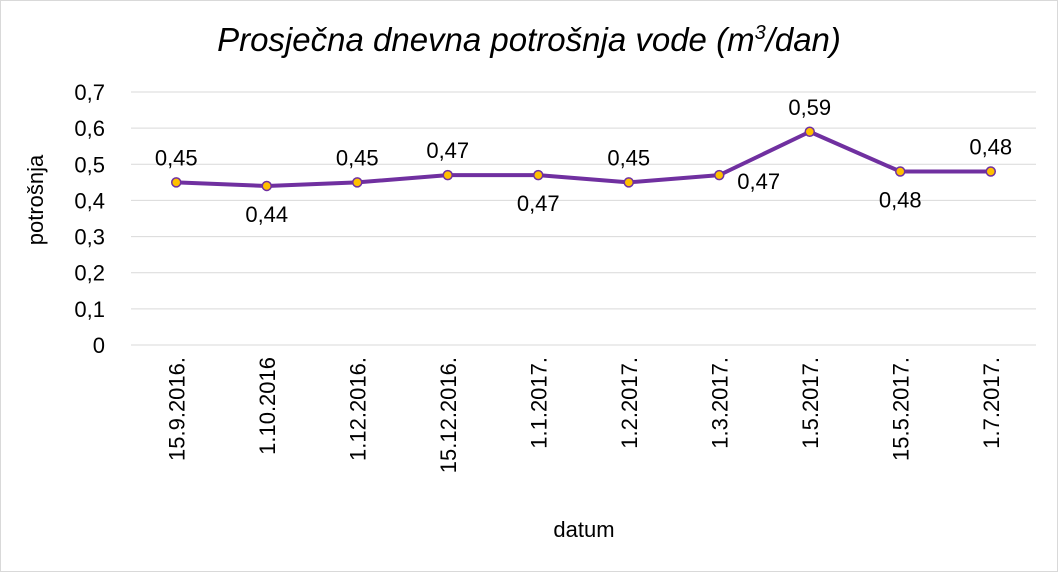 The height and width of the screenshot is (572, 1058). Describe the element at coordinates (89, 164) in the screenshot. I see `y-tick-label: 0,5` at that location.